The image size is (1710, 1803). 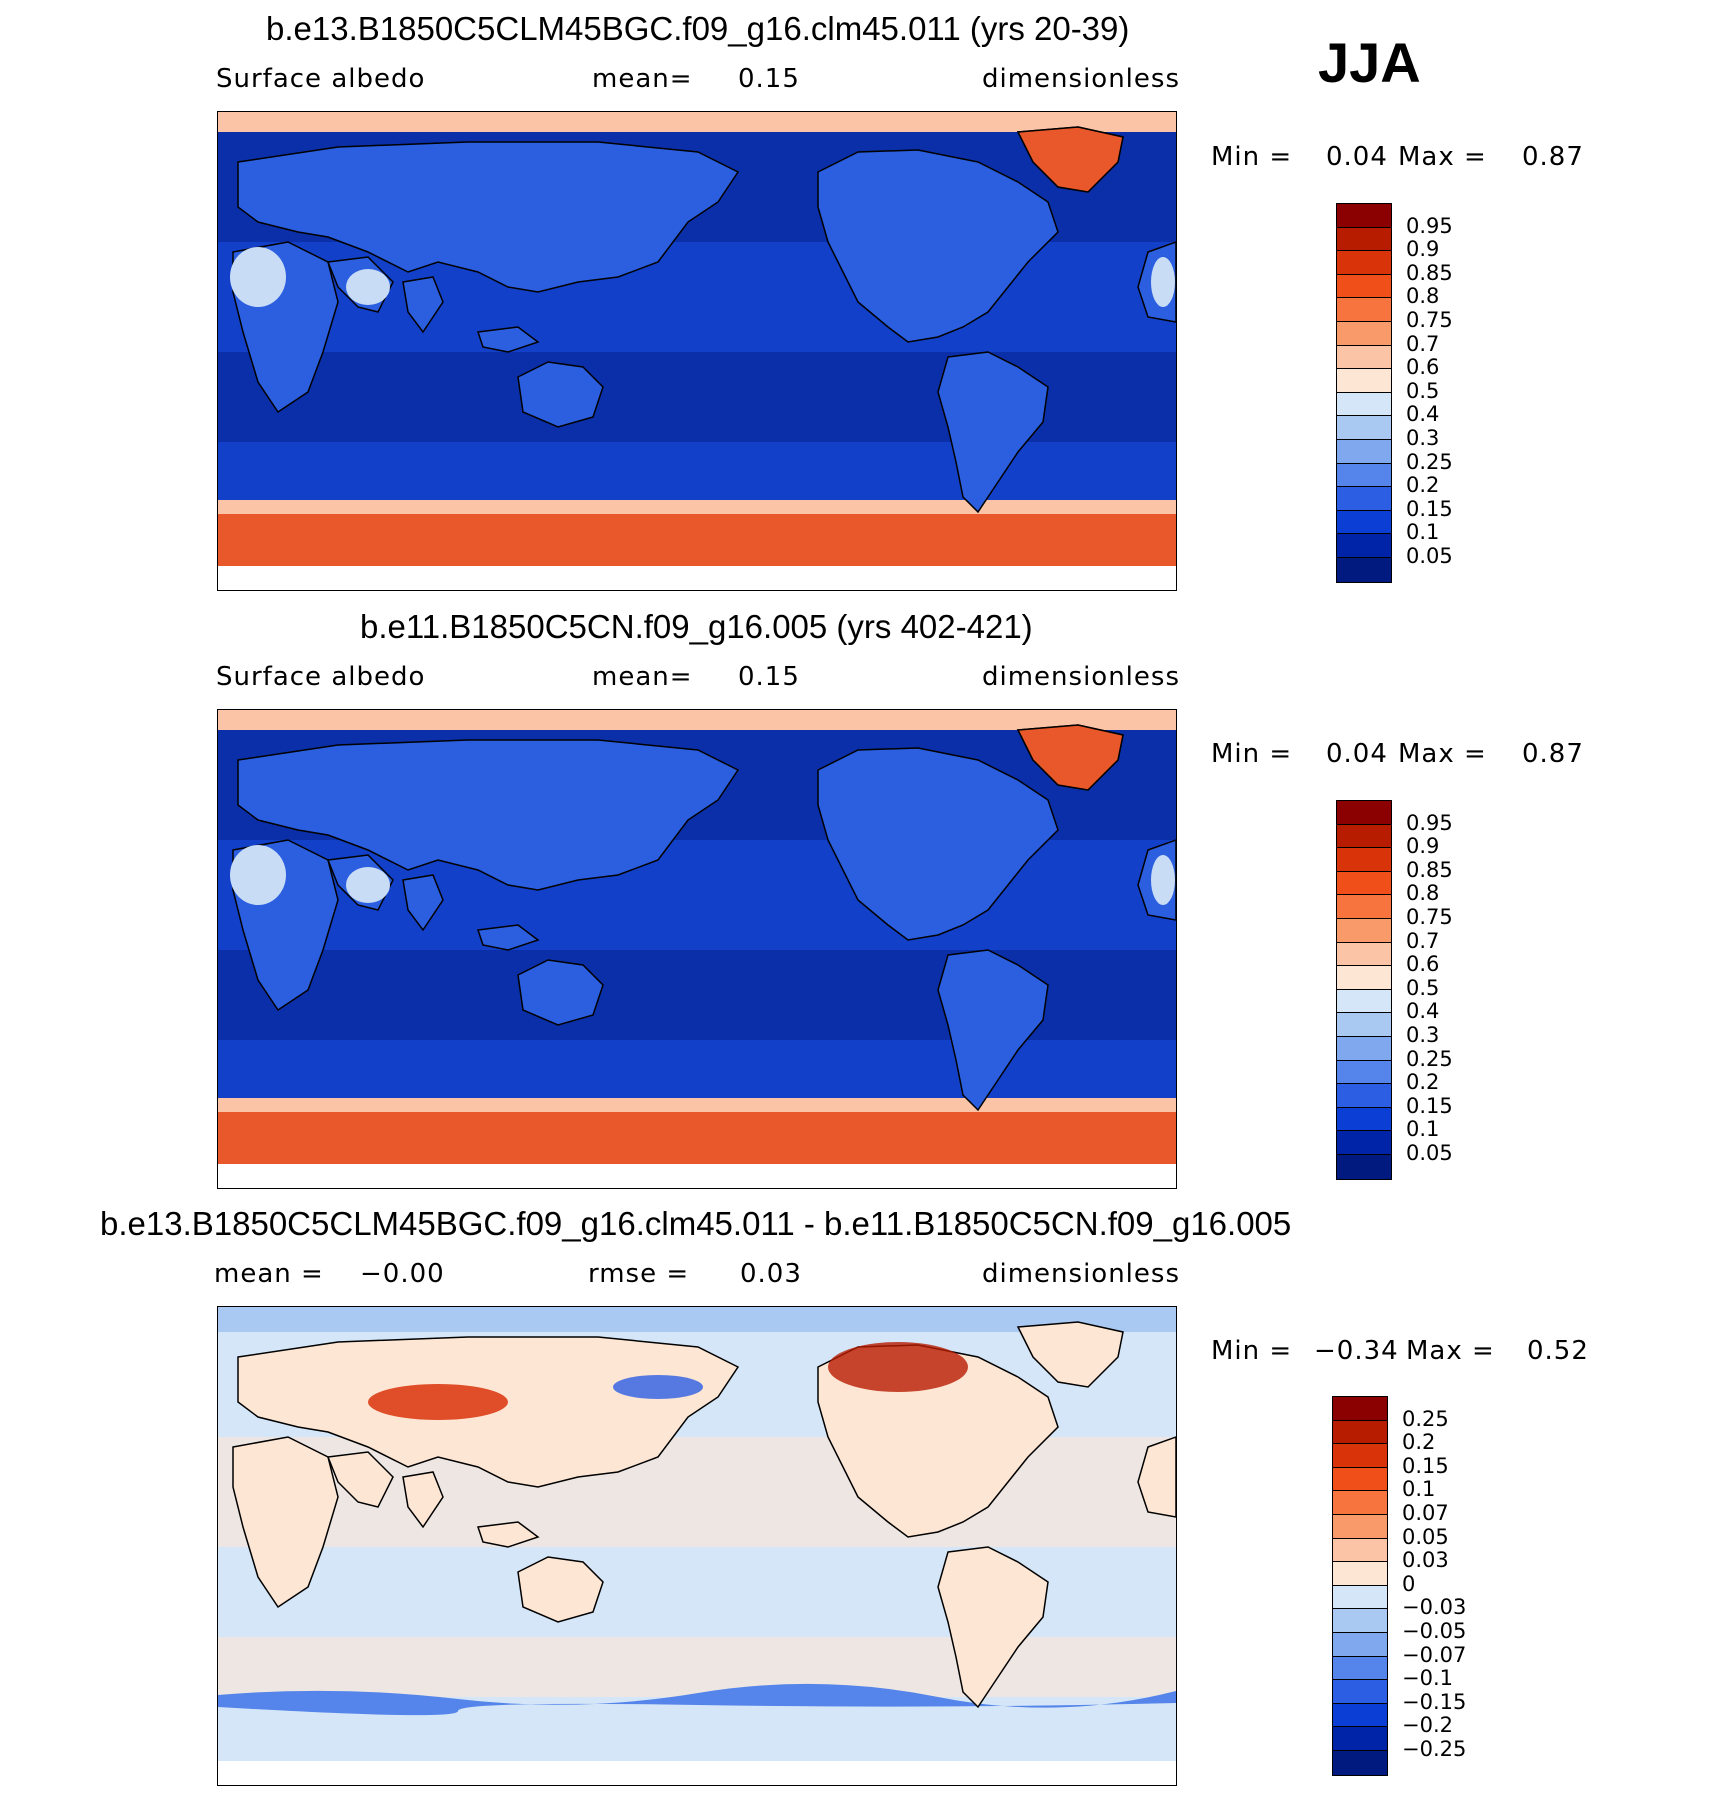 What do you see at coordinates (1434, 1654) in the screenshot?
I see `colorbar-tick-label: −0.07` at bounding box center [1434, 1654].